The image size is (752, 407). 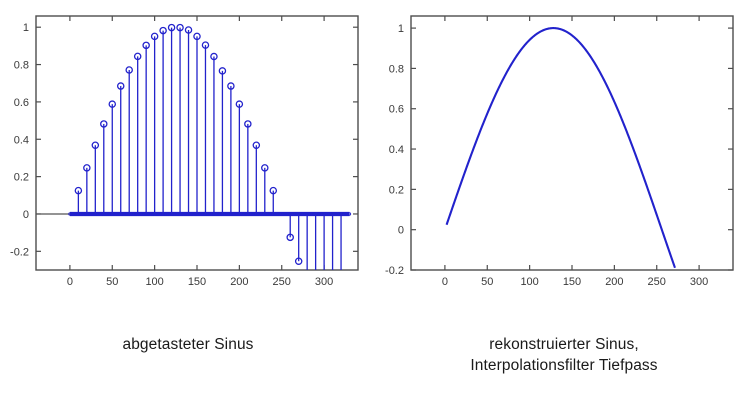 I want to click on x-tick-label: 200, so click(x=239, y=282).